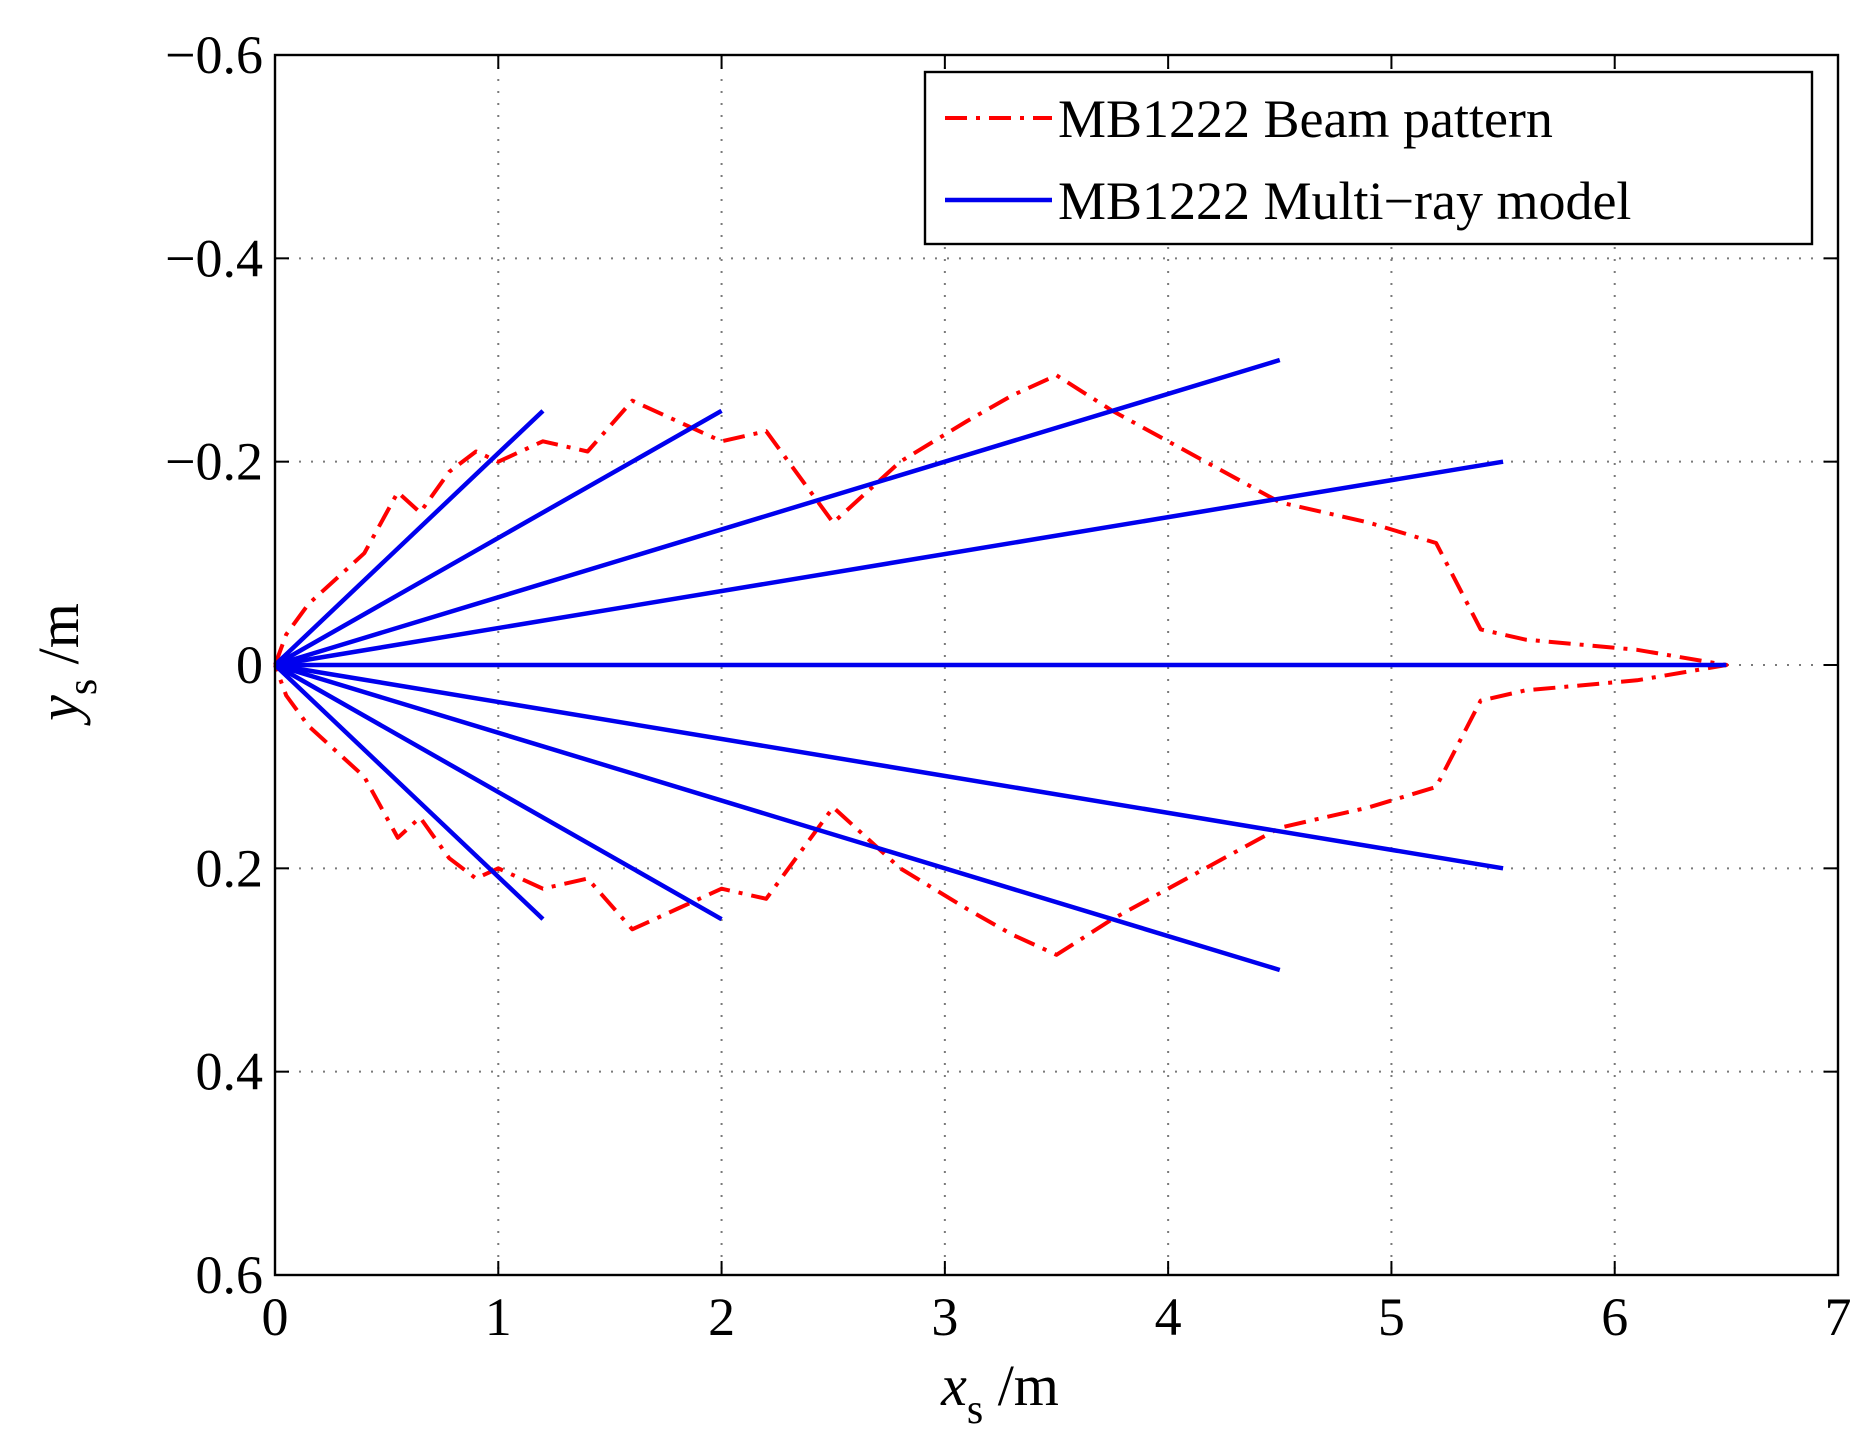 This screenshot has height=1448, width=1871. Describe the element at coordinates (214, 462) in the screenshot. I see `y-tick-label: −0.2` at that location.